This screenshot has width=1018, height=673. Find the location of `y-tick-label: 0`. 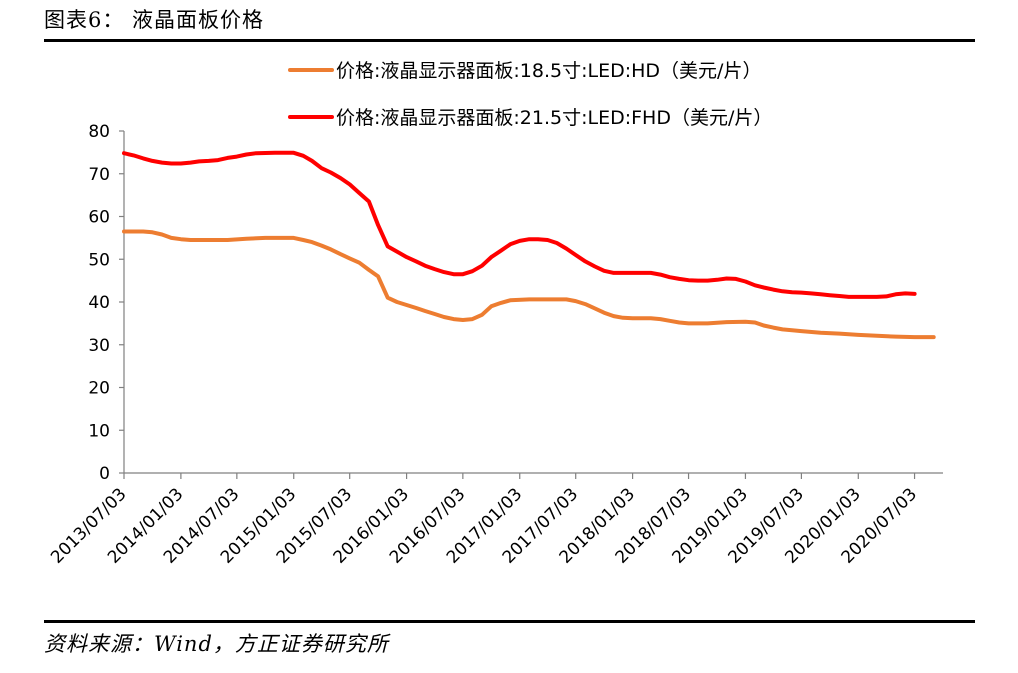

y-tick-label: 0 is located at coordinates (104, 474).